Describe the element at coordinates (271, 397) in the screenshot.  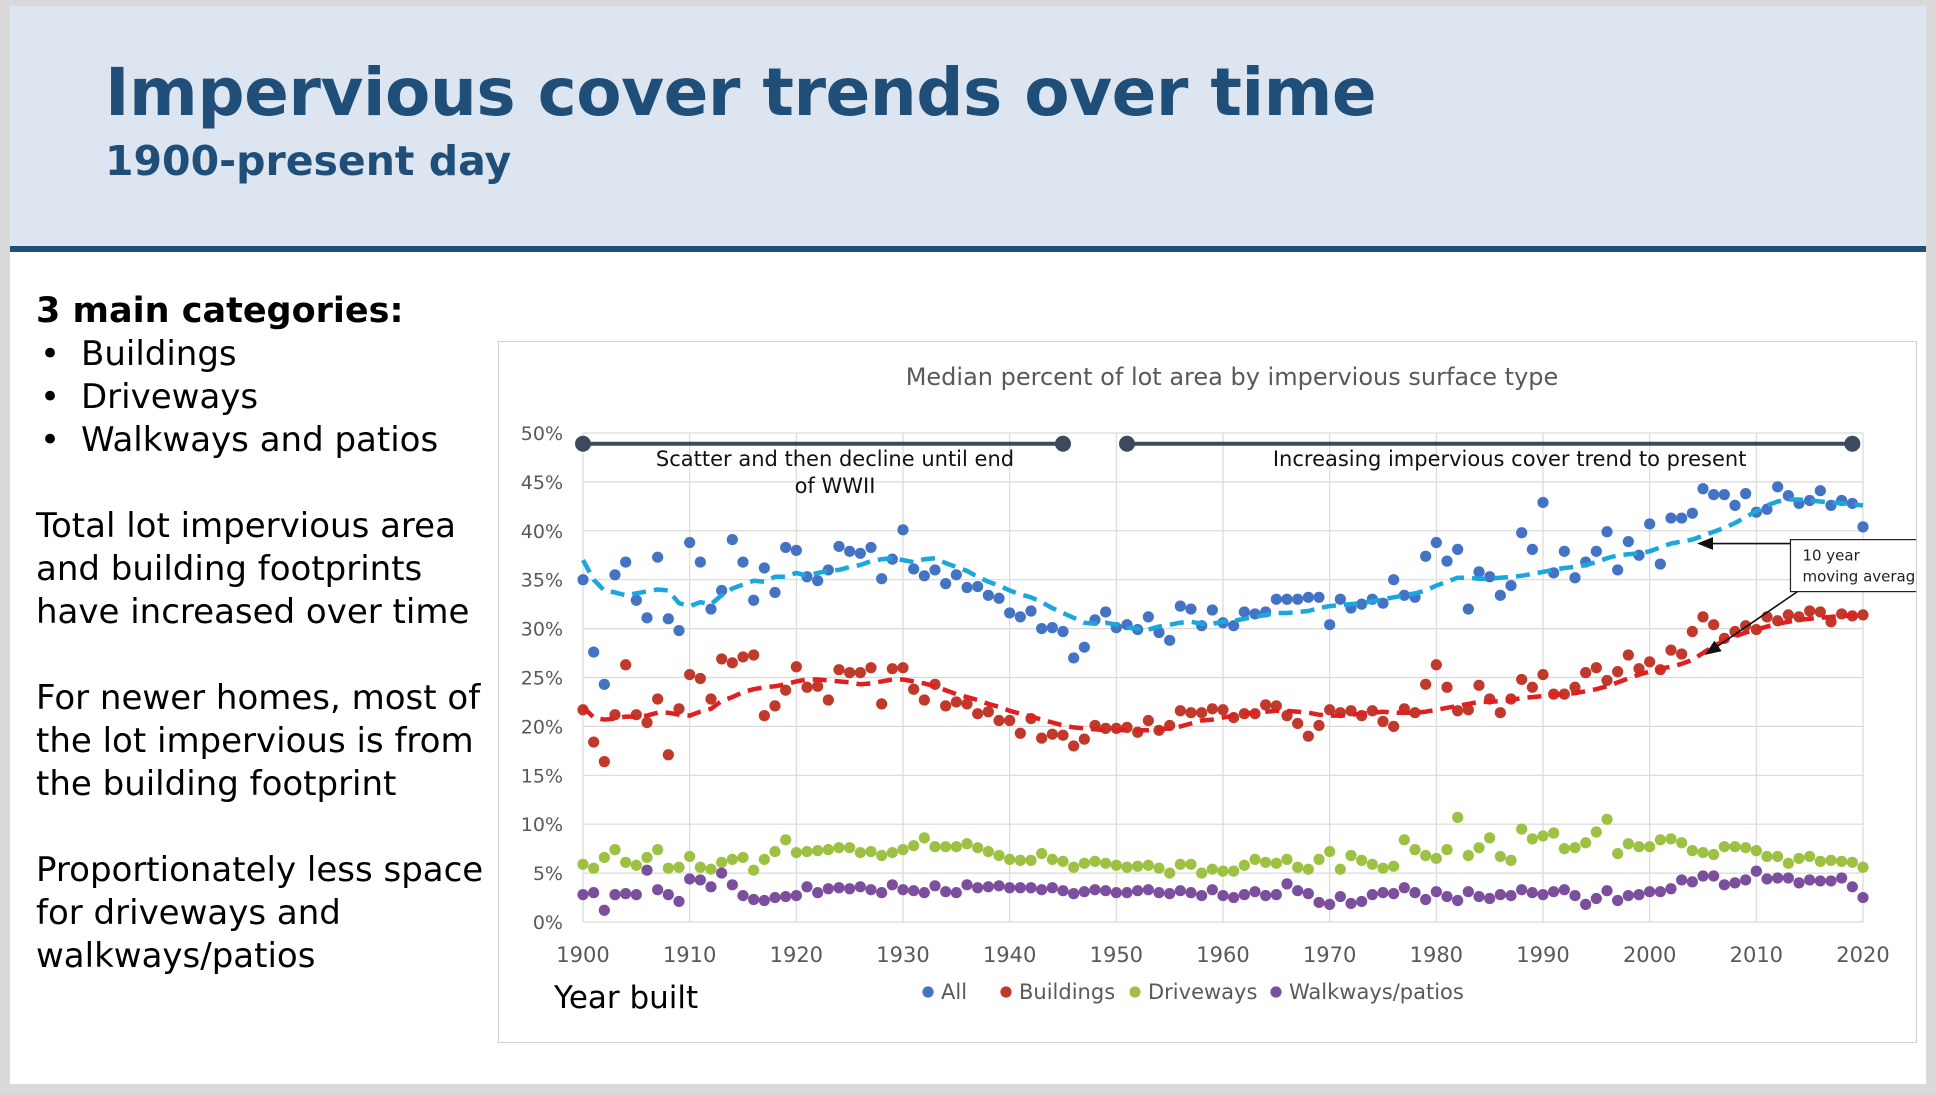
I see `category-item-driveways: Driveways` at that location.